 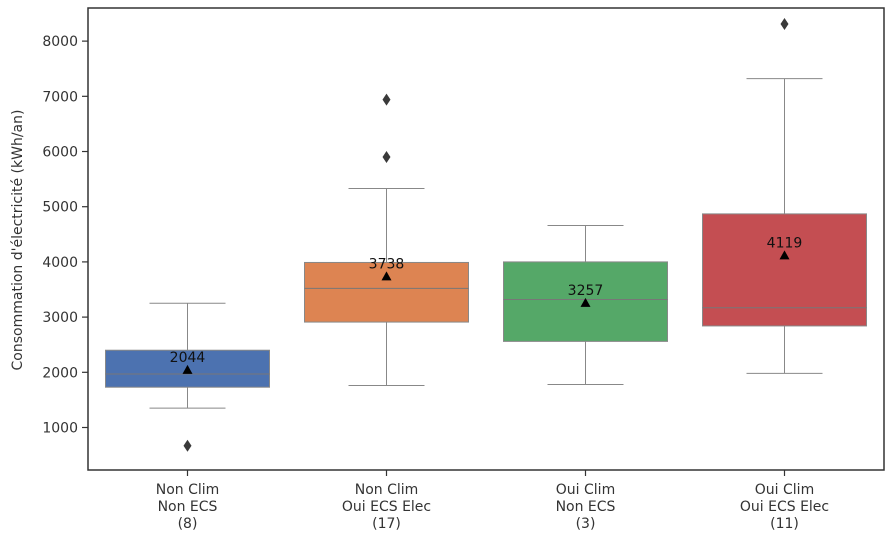 I want to click on y-tick-label: 2000, so click(x=60, y=373).